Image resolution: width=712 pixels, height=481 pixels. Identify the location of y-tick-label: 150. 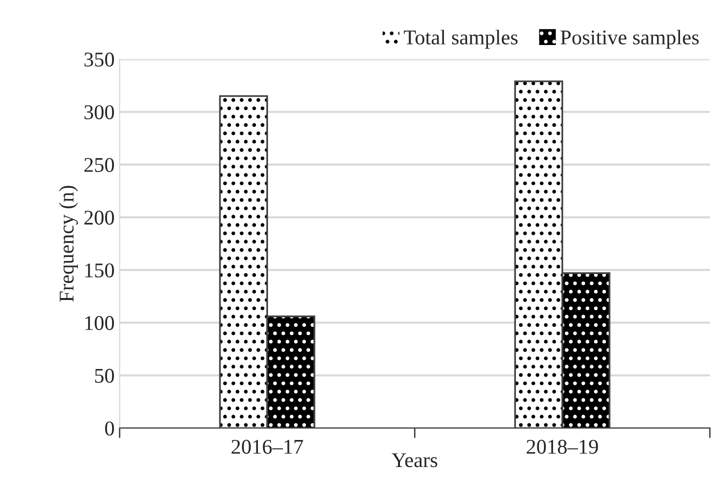
(99, 270).